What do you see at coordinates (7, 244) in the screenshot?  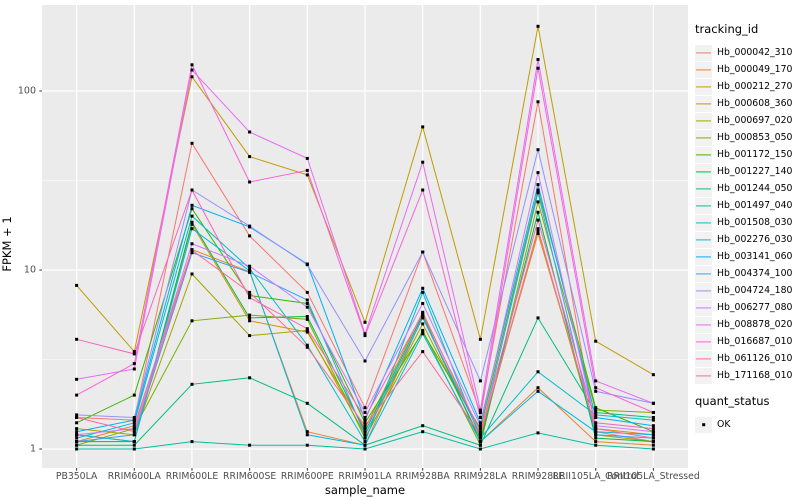 I see `y-axis-title: FPKM + 1` at bounding box center [7, 244].